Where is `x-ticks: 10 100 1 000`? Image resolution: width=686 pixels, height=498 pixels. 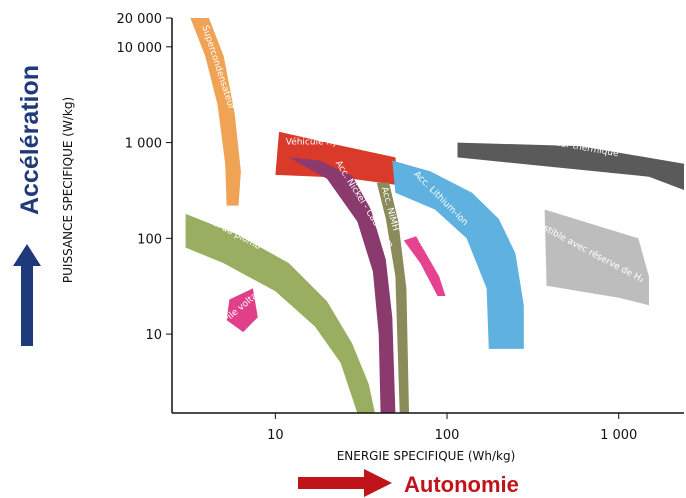 x-ticks: 10 100 1 000 is located at coordinates (452, 428).